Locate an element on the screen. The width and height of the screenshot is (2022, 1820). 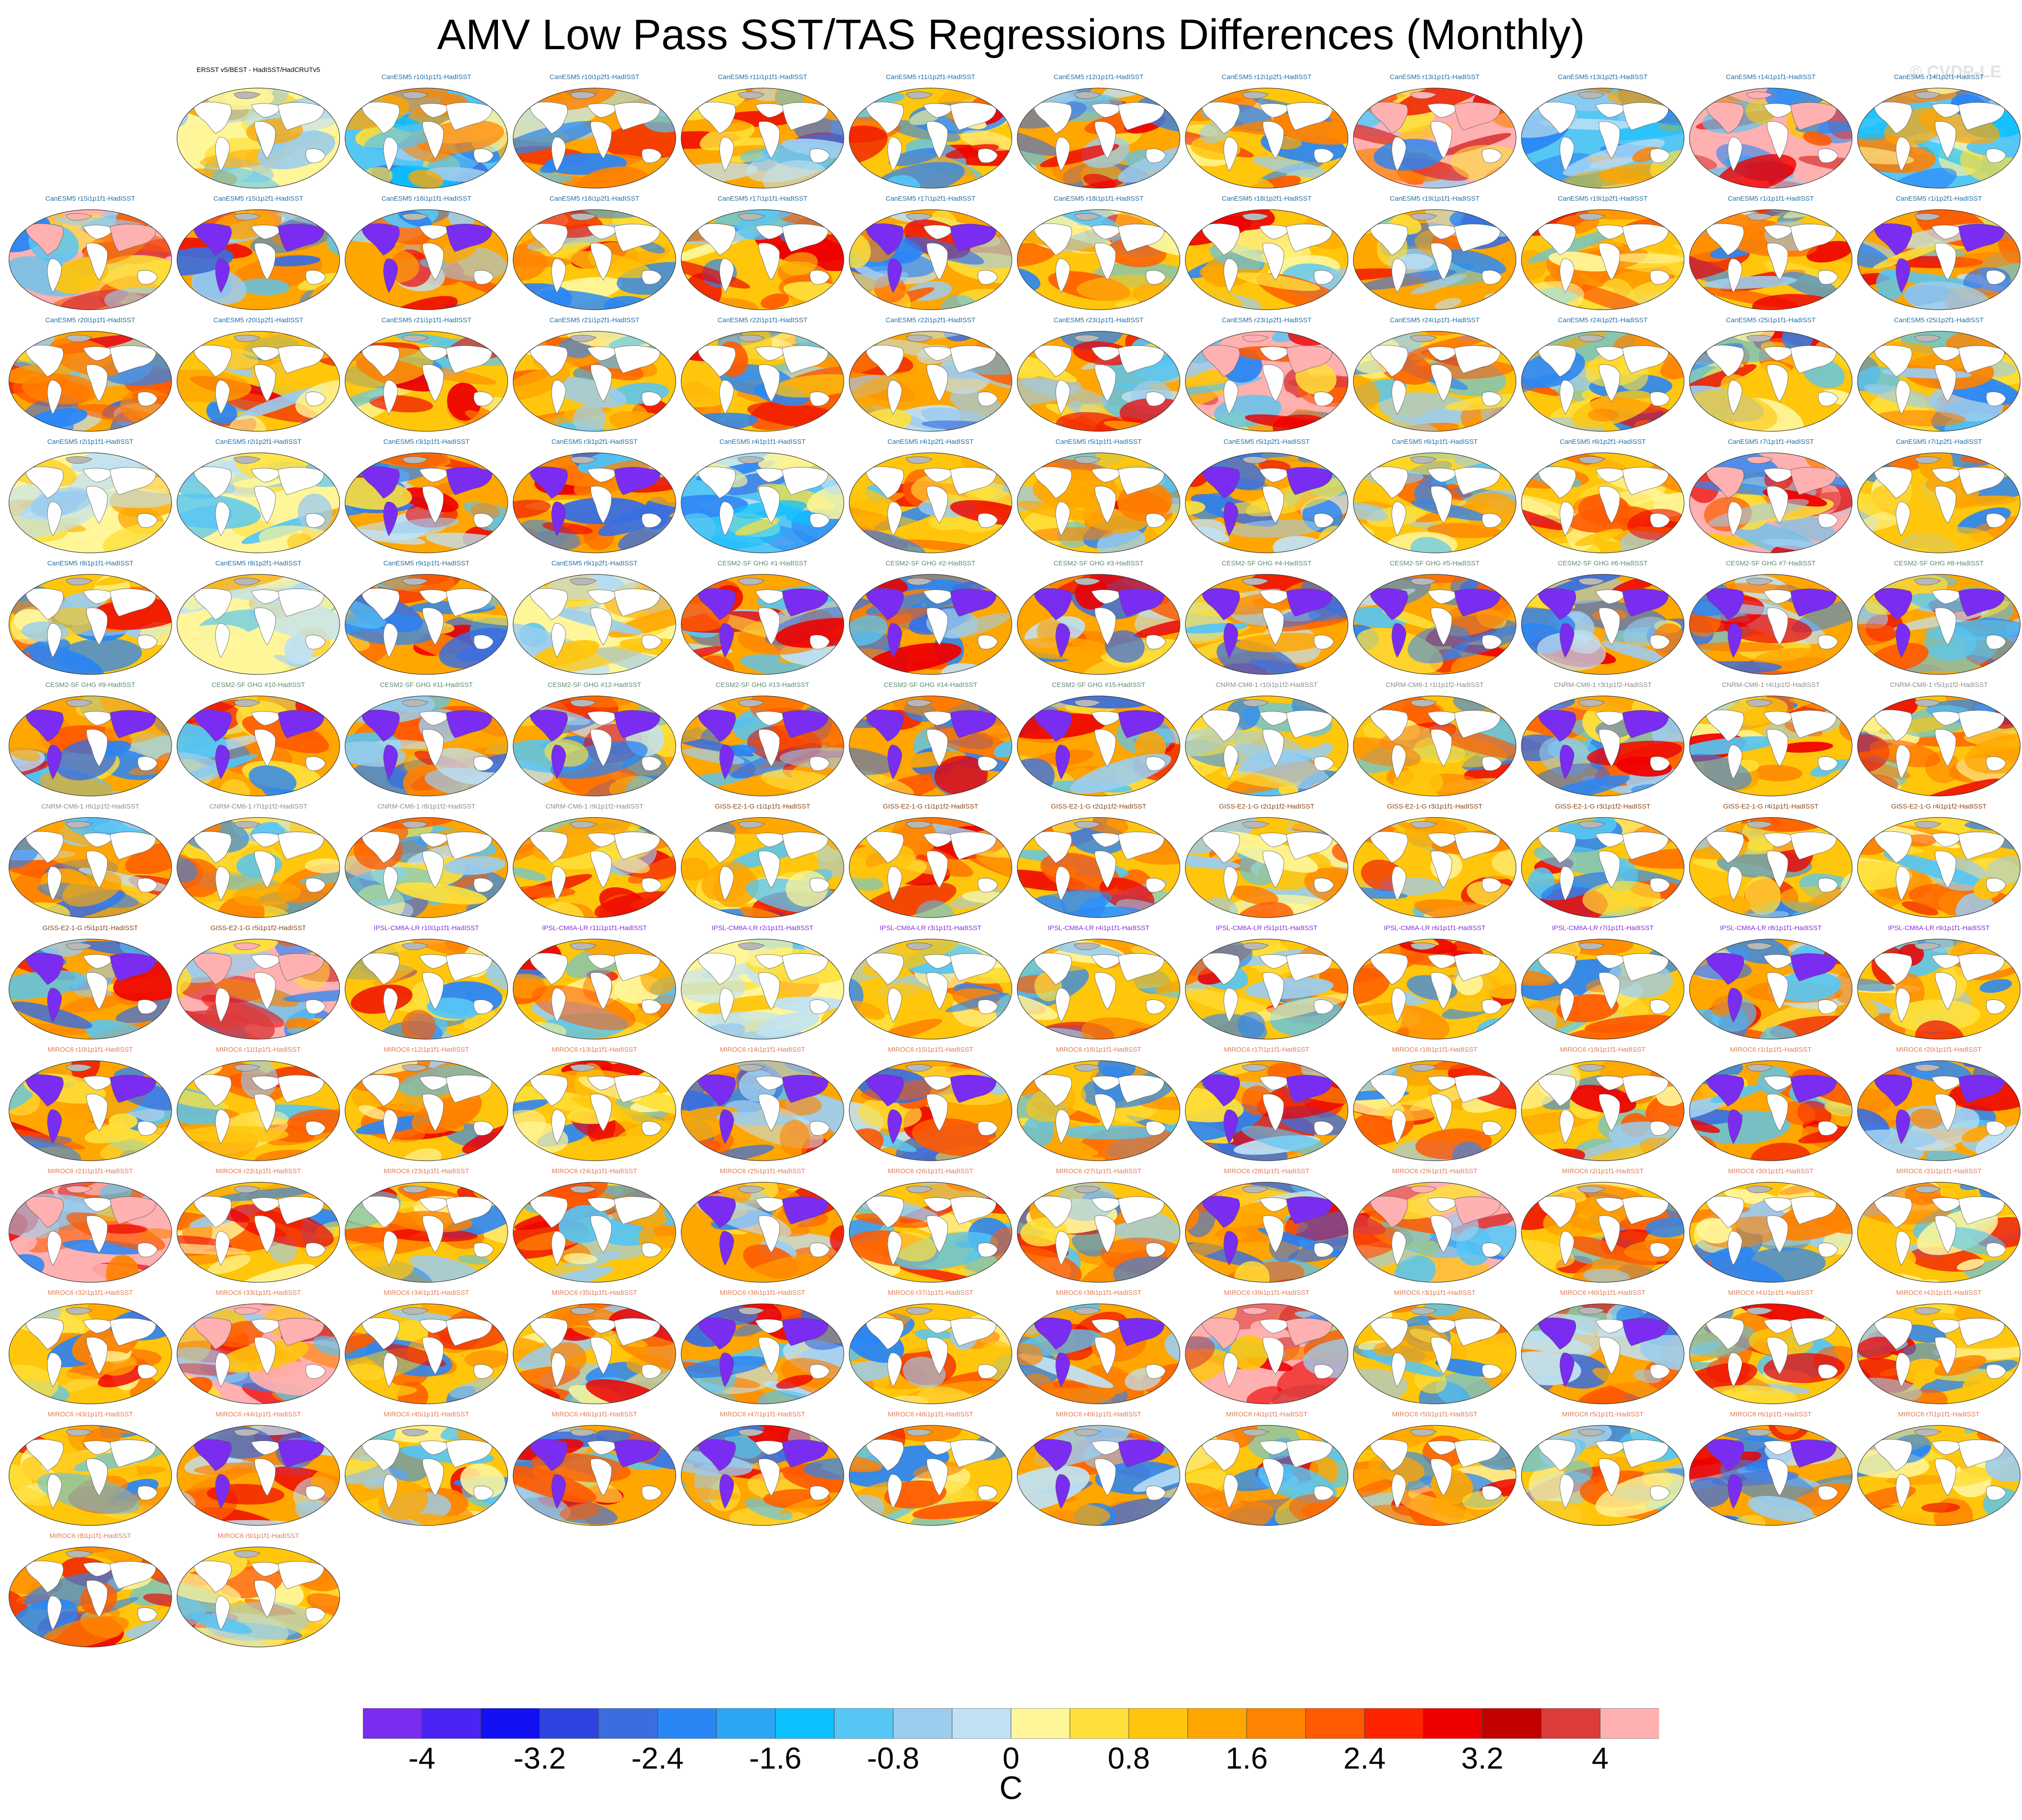
map-panel-title: CanESM5 r9i1p2f1-HadISST is located at coordinates (595, 563).